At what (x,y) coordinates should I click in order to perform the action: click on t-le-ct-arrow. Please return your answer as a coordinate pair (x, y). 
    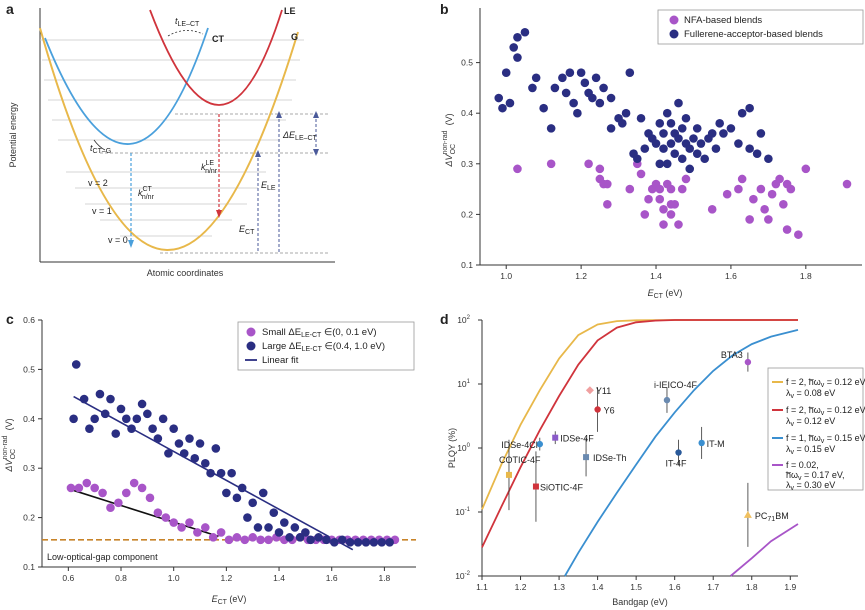
    Looking at the image, I should click on (185, 33).